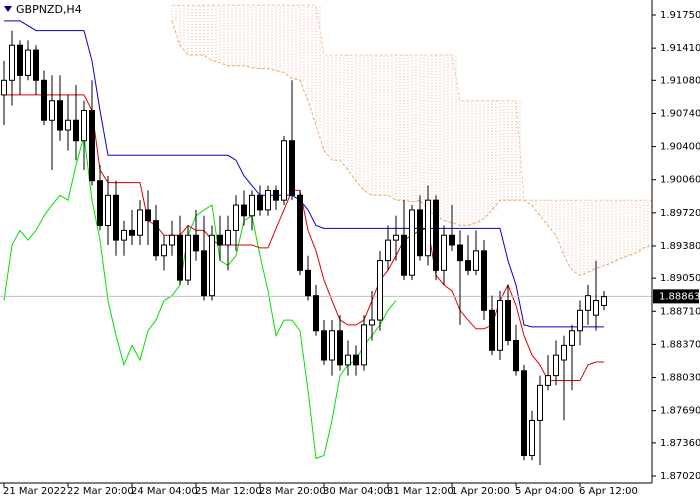 The image size is (700, 500). Describe the element at coordinates (356, 491) in the screenshot. I see `x-tick-label: 30 Mar 04:00` at that location.